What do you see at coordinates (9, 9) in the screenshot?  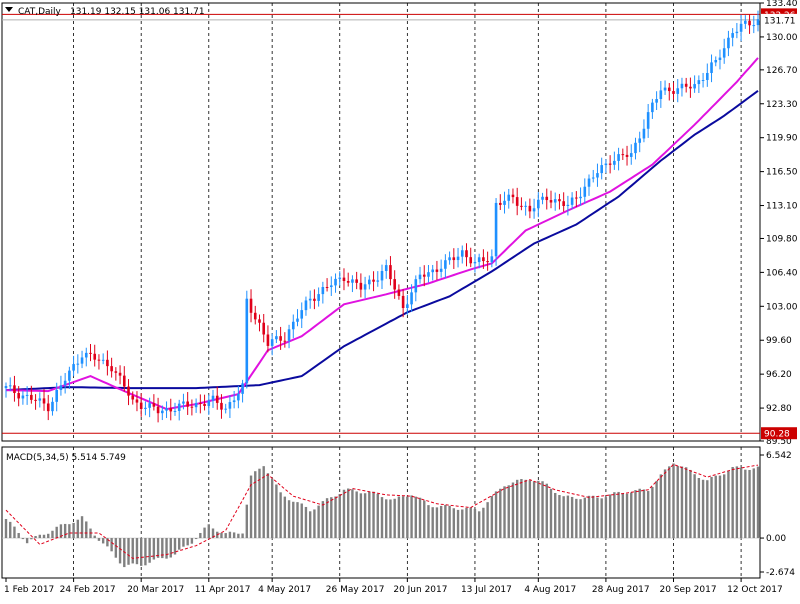 I see `chevron-down-icon` at bounding box center [9, 9].